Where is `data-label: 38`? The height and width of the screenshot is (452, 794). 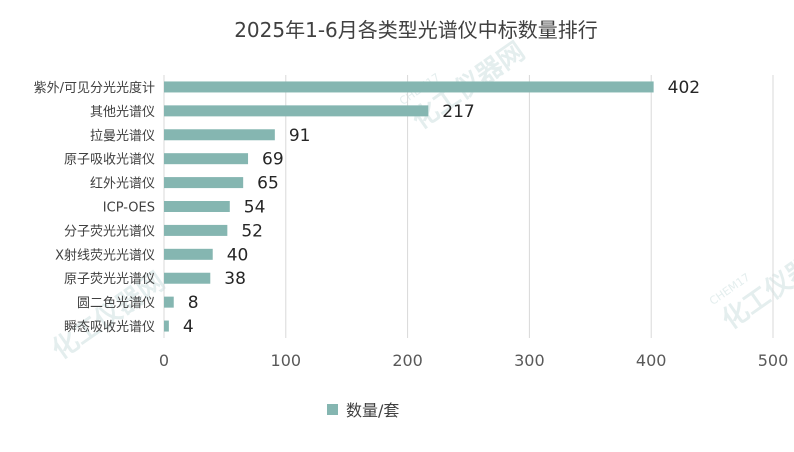 data-label: 38 is located at coordinates (235, 279).